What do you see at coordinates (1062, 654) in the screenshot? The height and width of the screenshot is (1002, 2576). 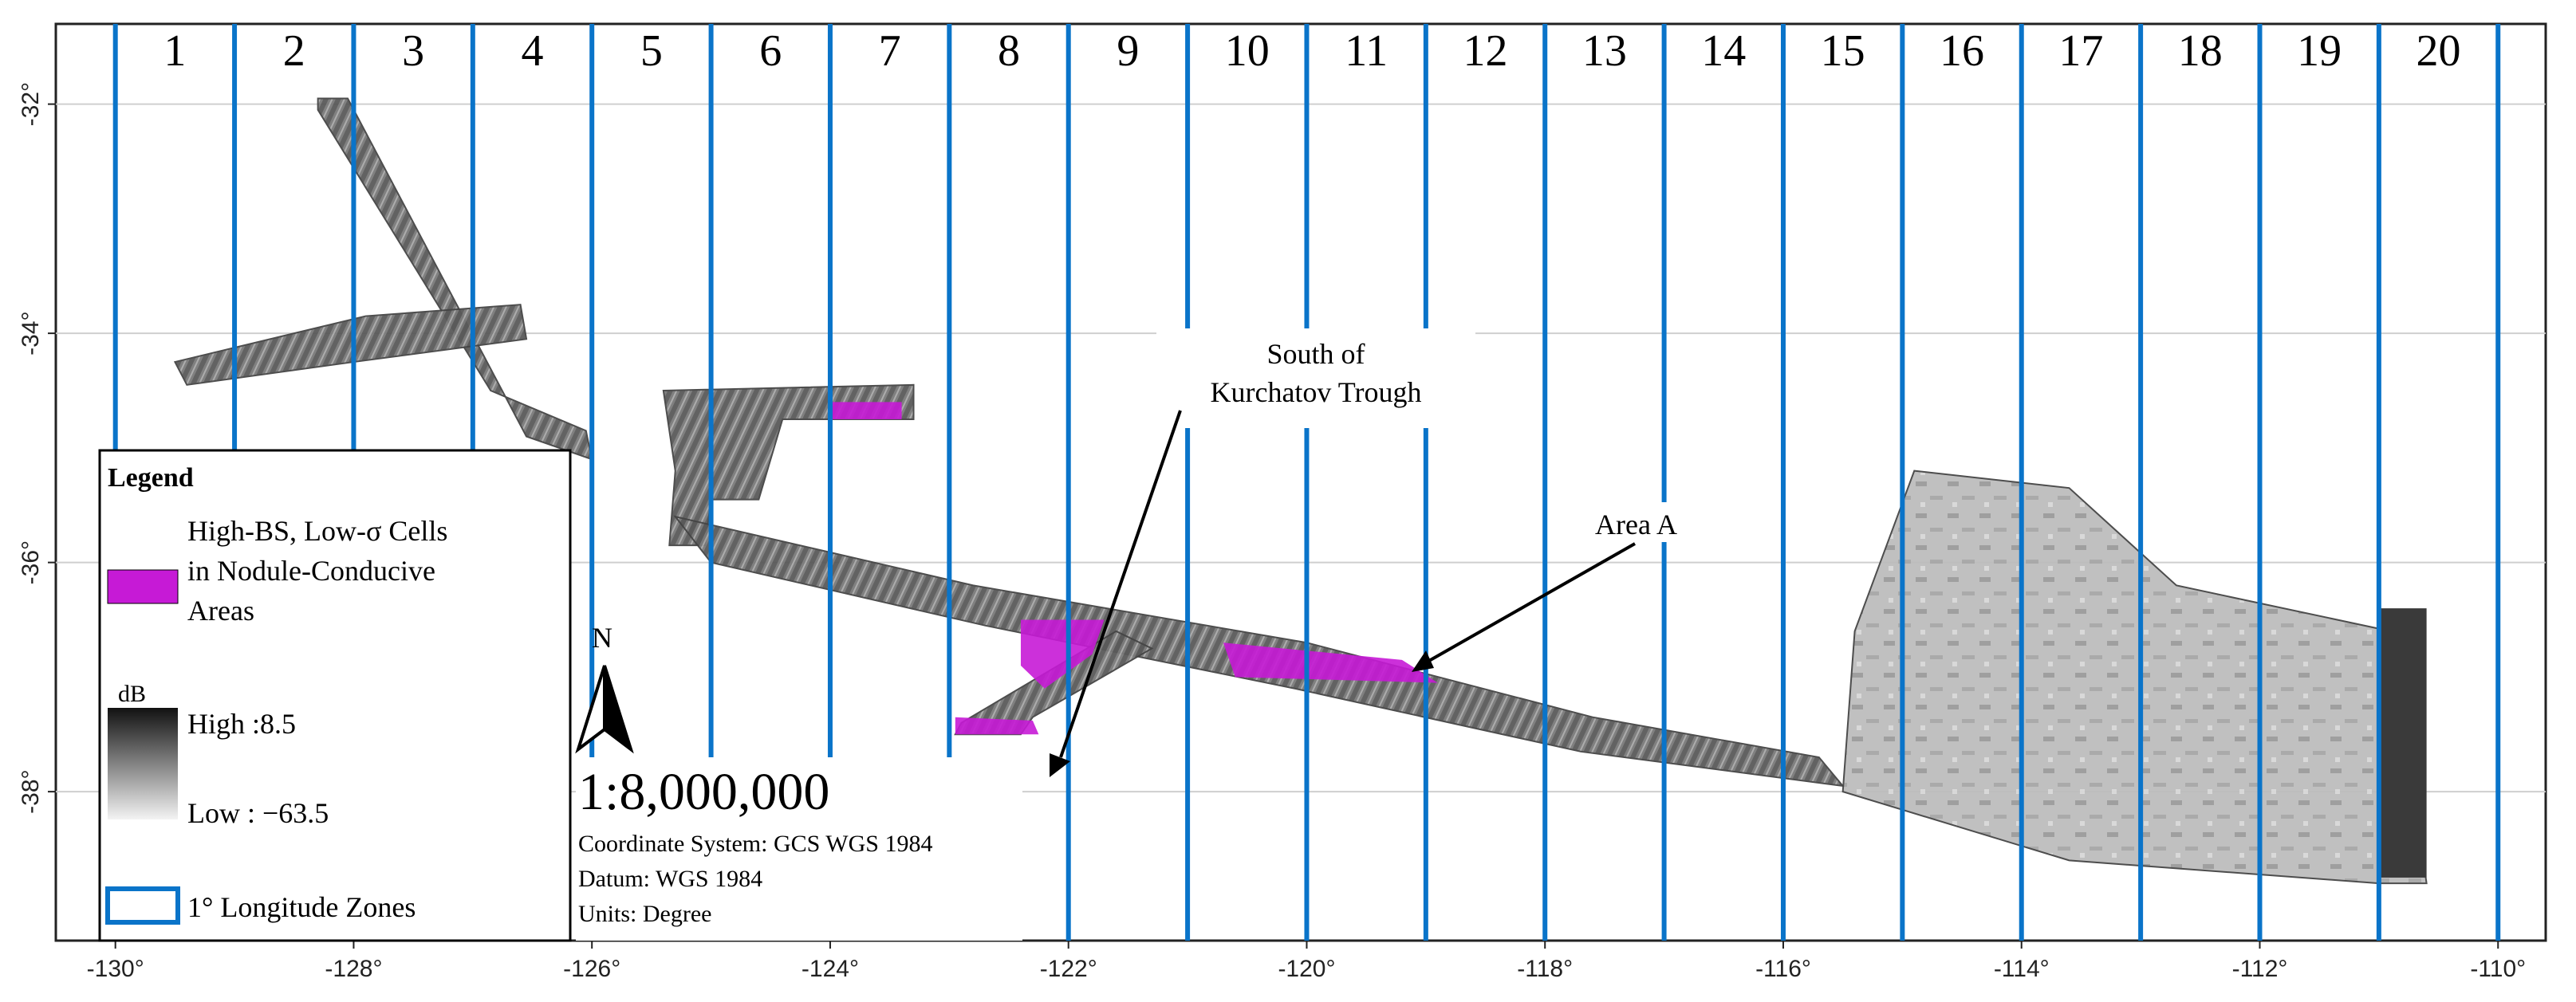 I see `highlight-branch-junction` at bounding box center [1062, 654].